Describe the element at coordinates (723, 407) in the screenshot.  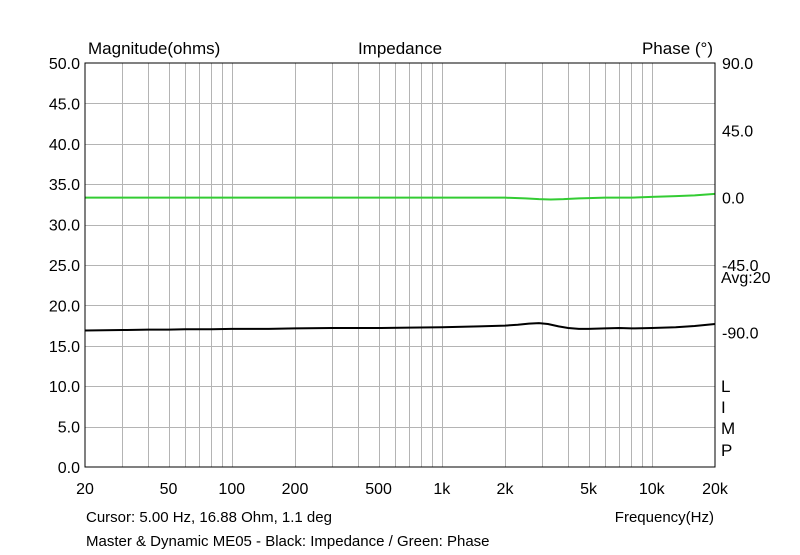
I see `limp-letter-i: I` at that location.